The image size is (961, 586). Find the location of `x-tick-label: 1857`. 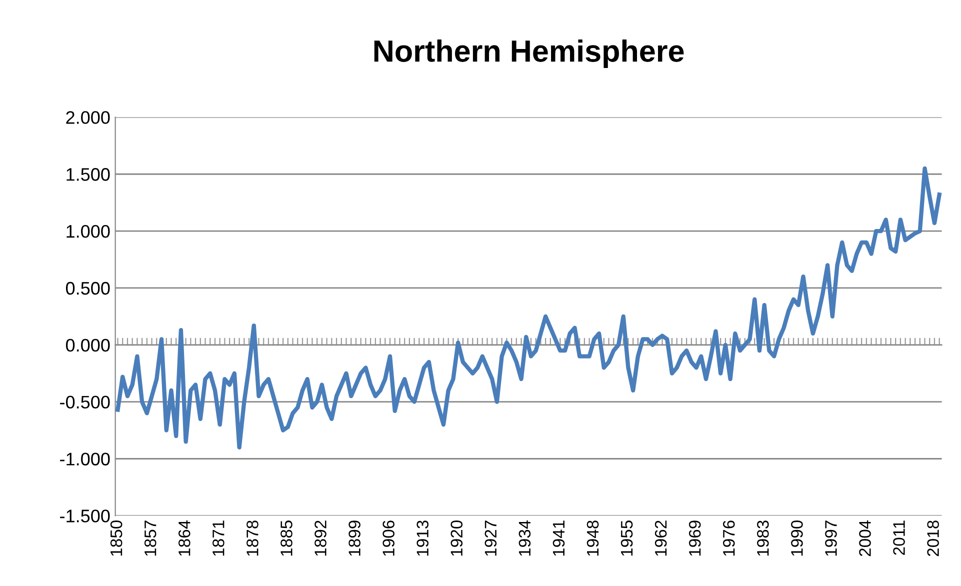

x-tick-label: 1857 is located at coordinates (150, 538).